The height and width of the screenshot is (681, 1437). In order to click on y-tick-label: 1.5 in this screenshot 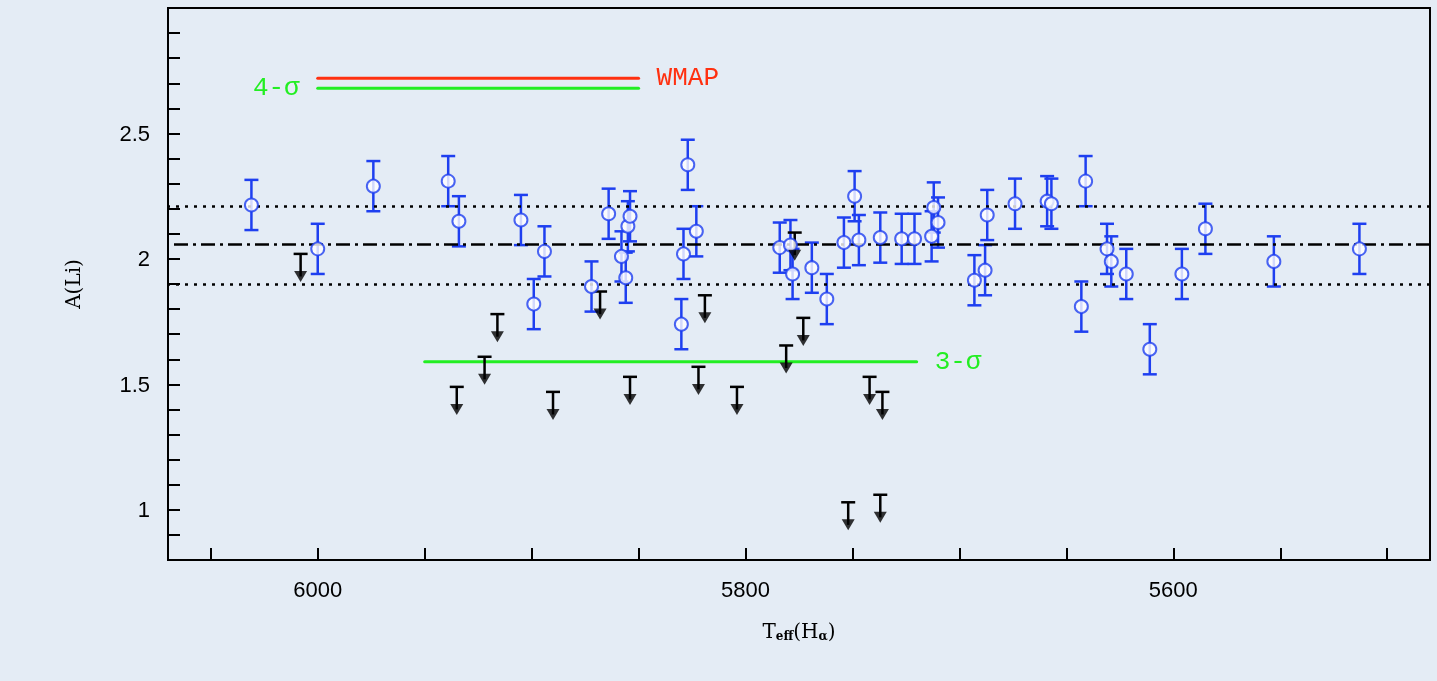, I will do `click(134, 384)`.